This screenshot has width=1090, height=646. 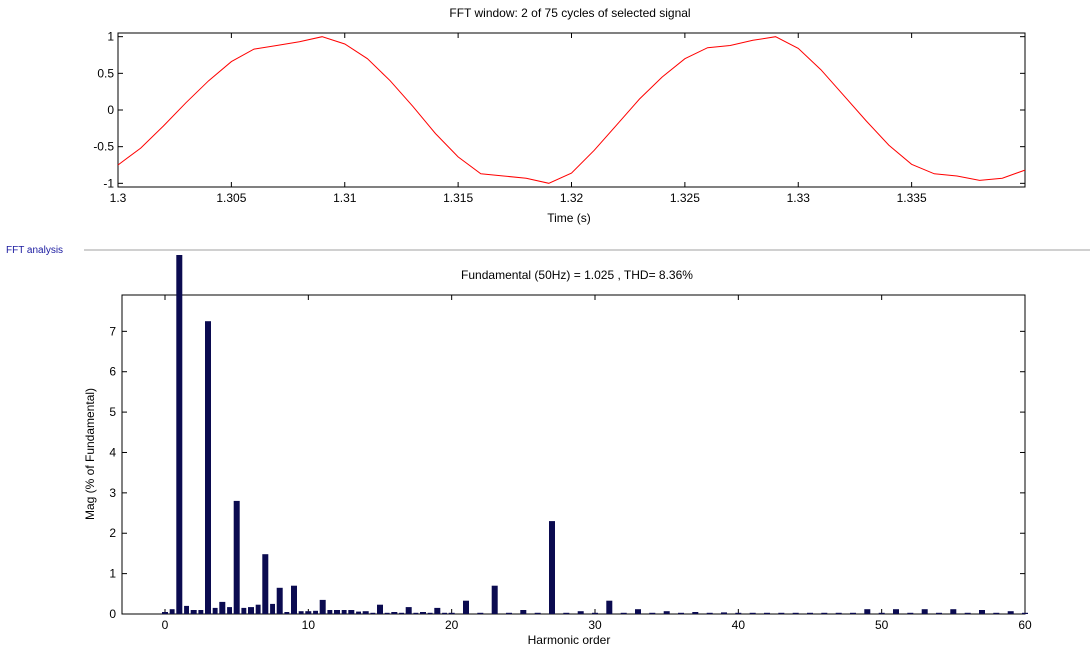 I want to click on signal-x-tick-label: 1.325, so click(x=685, y=198).